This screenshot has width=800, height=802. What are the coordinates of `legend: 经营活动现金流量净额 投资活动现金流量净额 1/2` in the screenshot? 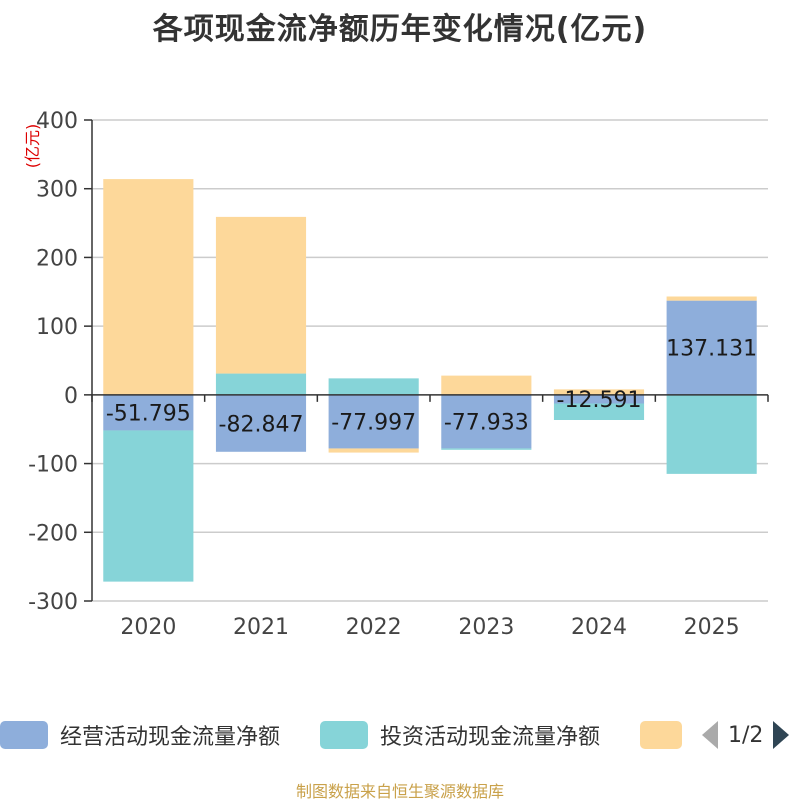 It's located at (400, 735).